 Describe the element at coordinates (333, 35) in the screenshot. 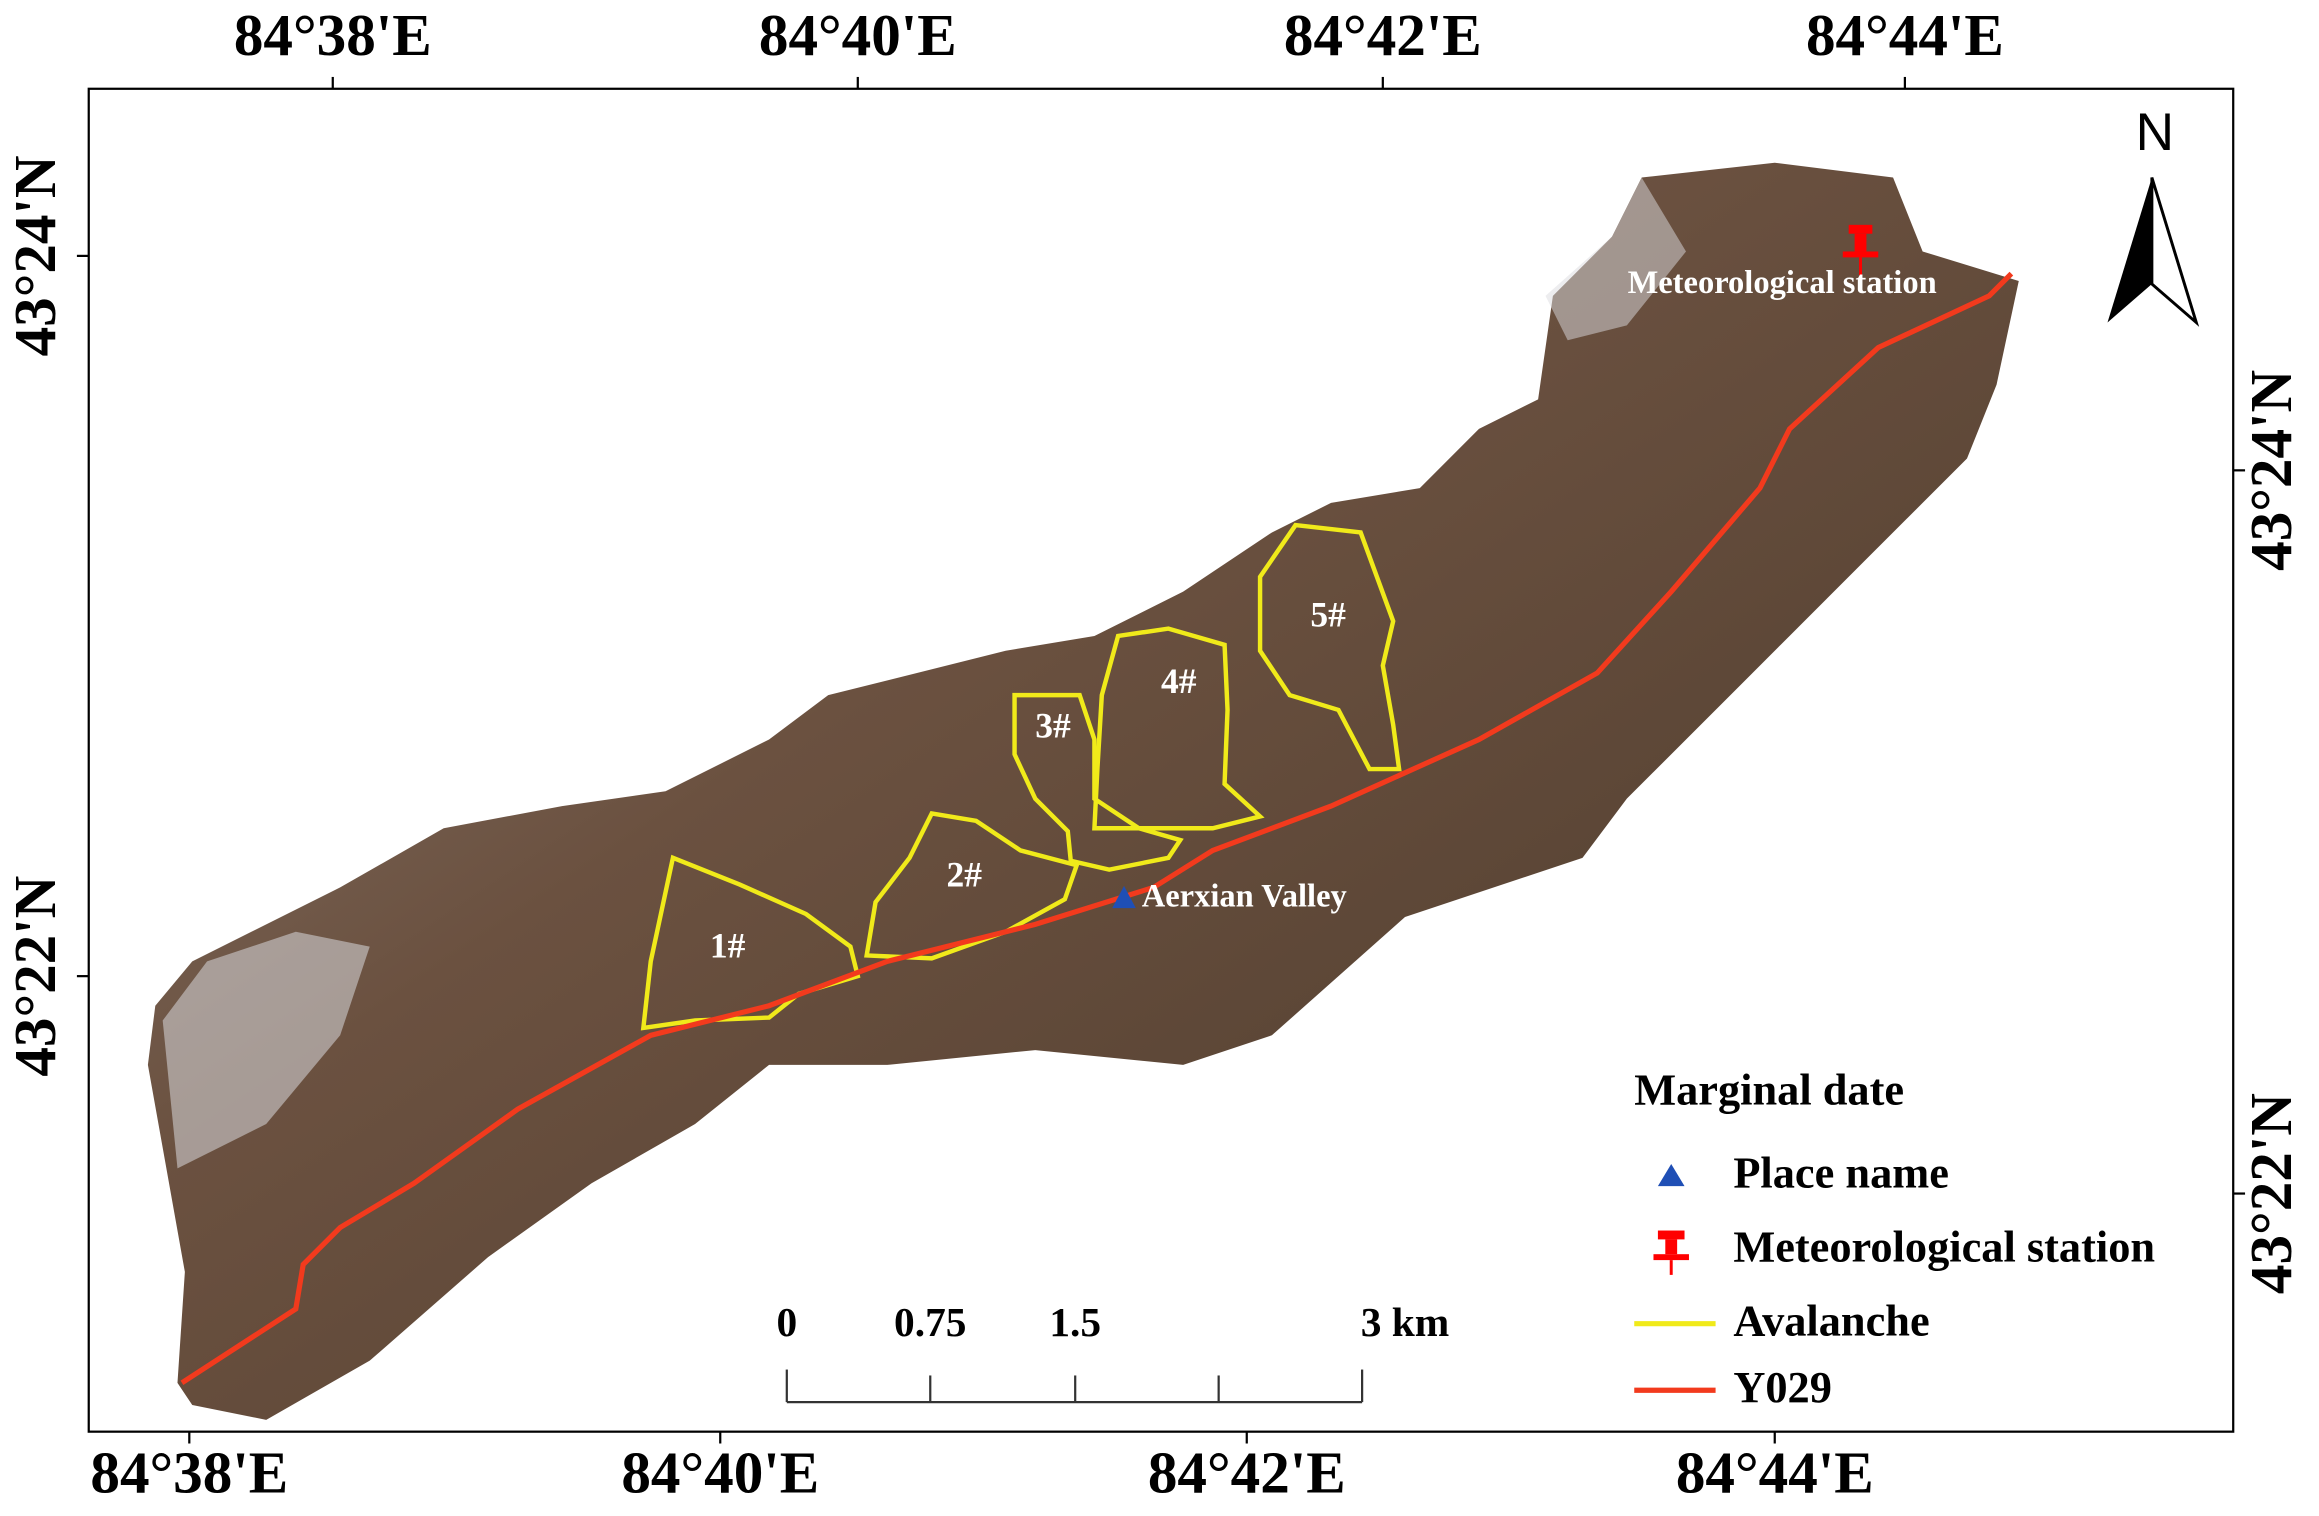

I see `top-label: 84°38'E` at that location.